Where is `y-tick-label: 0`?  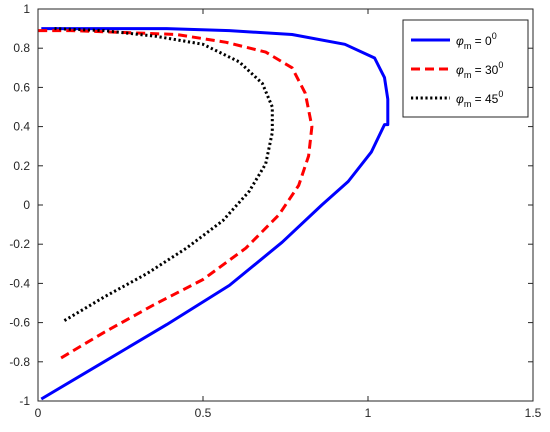
y-tick-label: 0 is located at coordinates (26, 205).